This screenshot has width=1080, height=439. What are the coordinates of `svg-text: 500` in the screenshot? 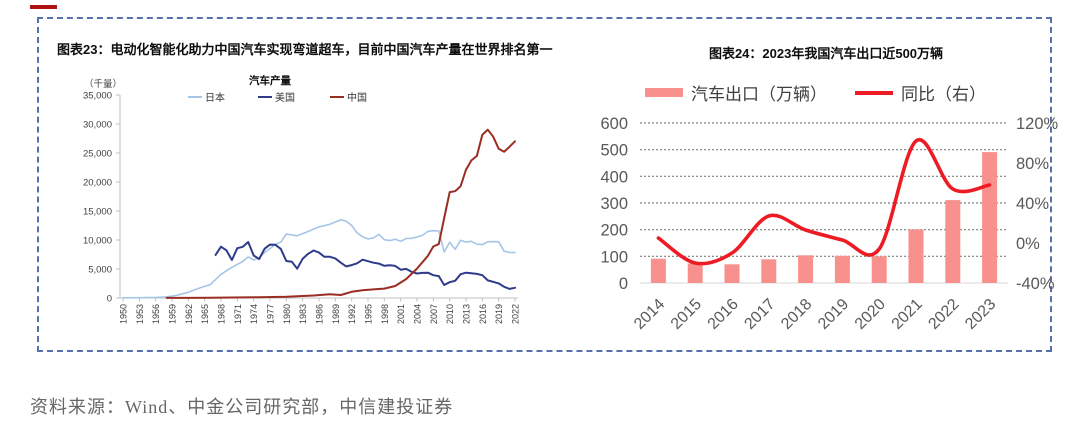 It's located at (614, 151).